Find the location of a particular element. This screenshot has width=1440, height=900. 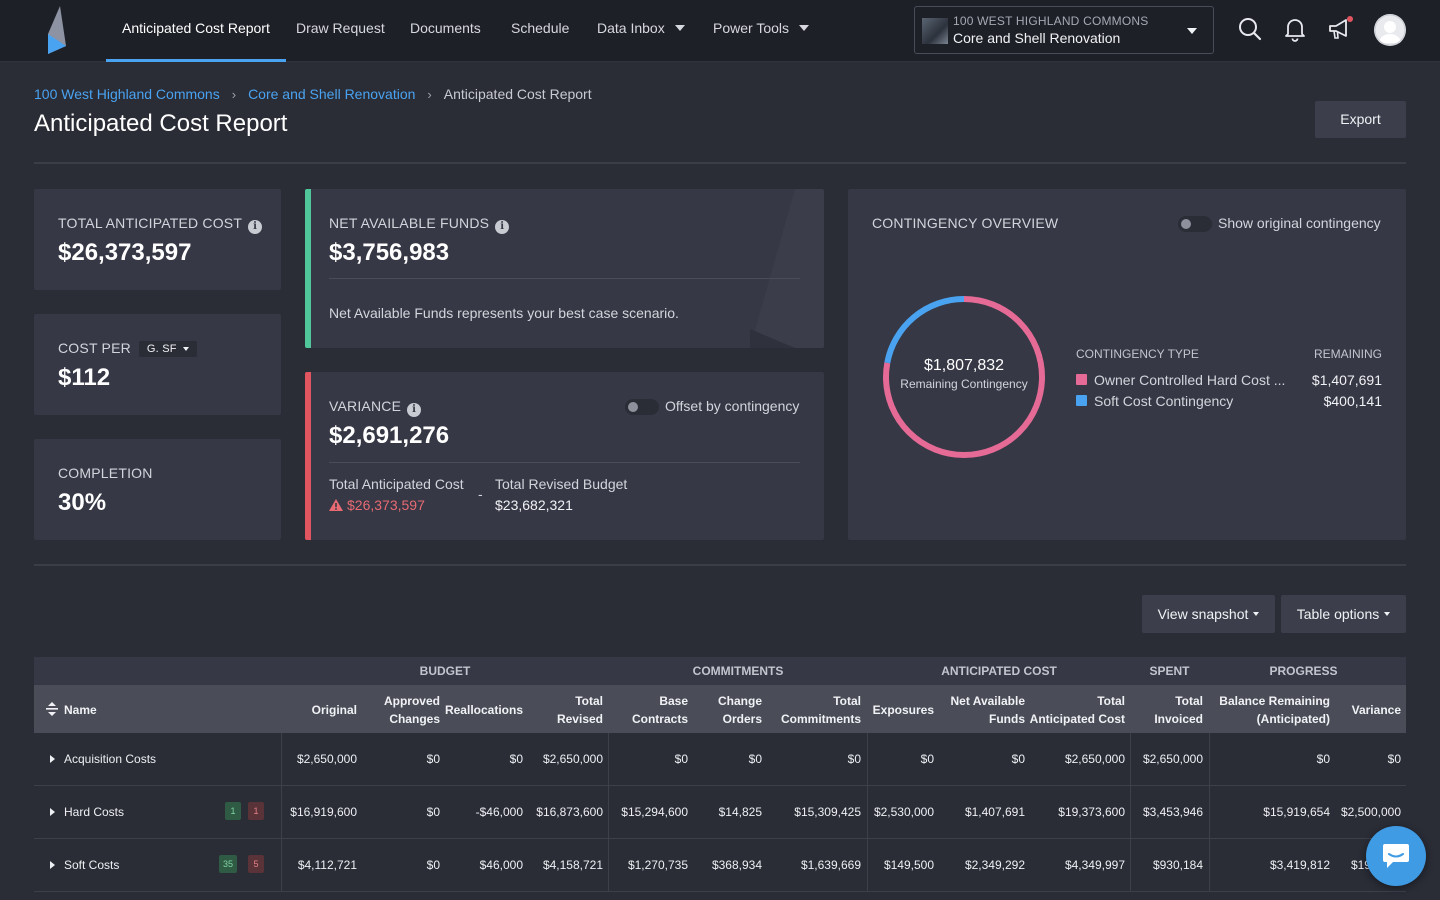

group-header-anticipated-cost: ANTICIPATED COST is located at coordinates (999, 671).